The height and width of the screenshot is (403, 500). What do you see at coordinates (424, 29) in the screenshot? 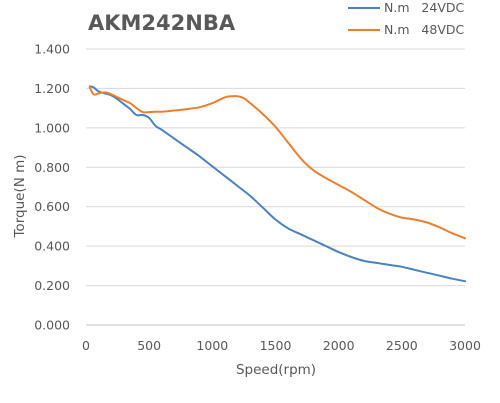
I see `legend-label-48vdc: N.m 48VDC` at bounding box center [424, 29].